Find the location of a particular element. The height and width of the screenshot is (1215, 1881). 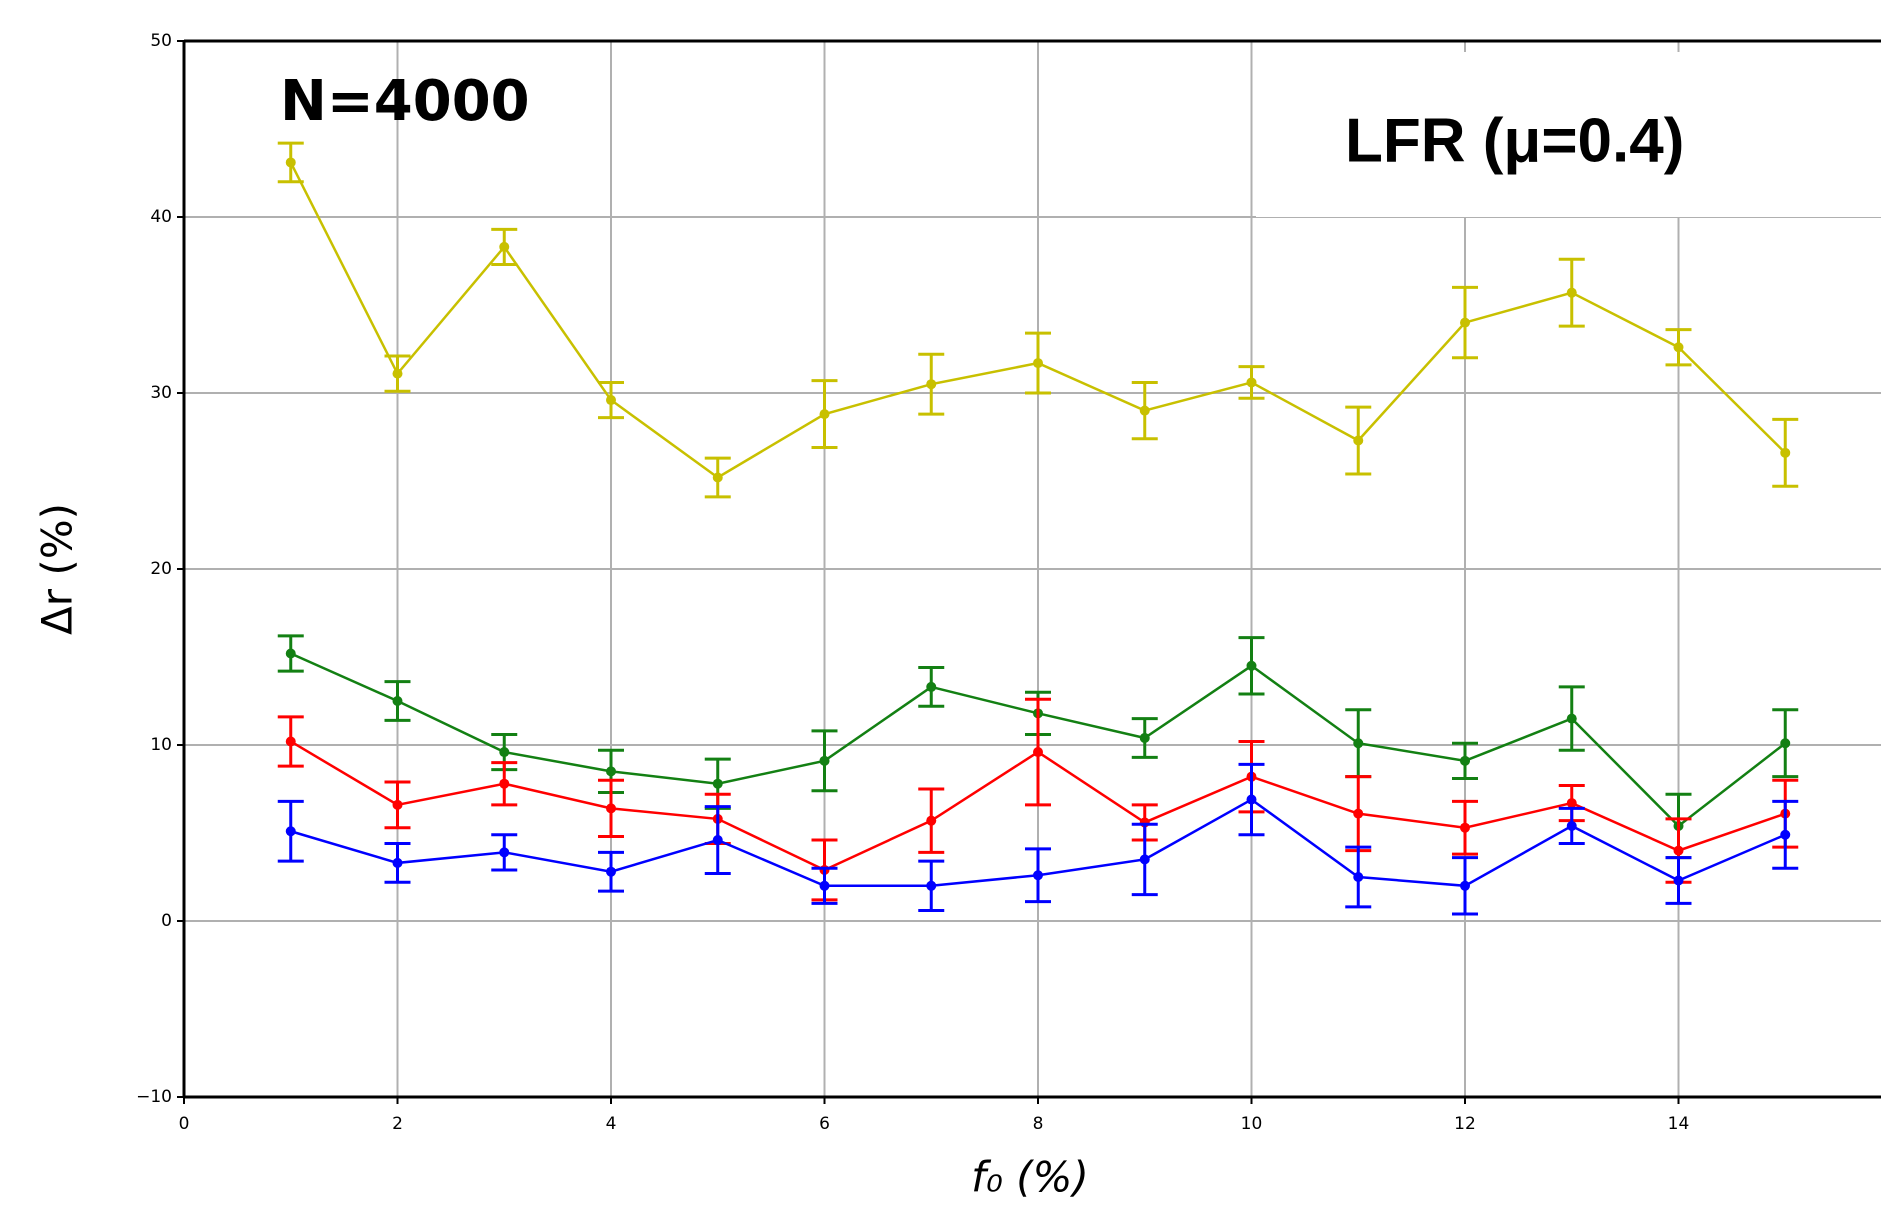

x-tick-label: 0 is located at coordinates (184, 1124).